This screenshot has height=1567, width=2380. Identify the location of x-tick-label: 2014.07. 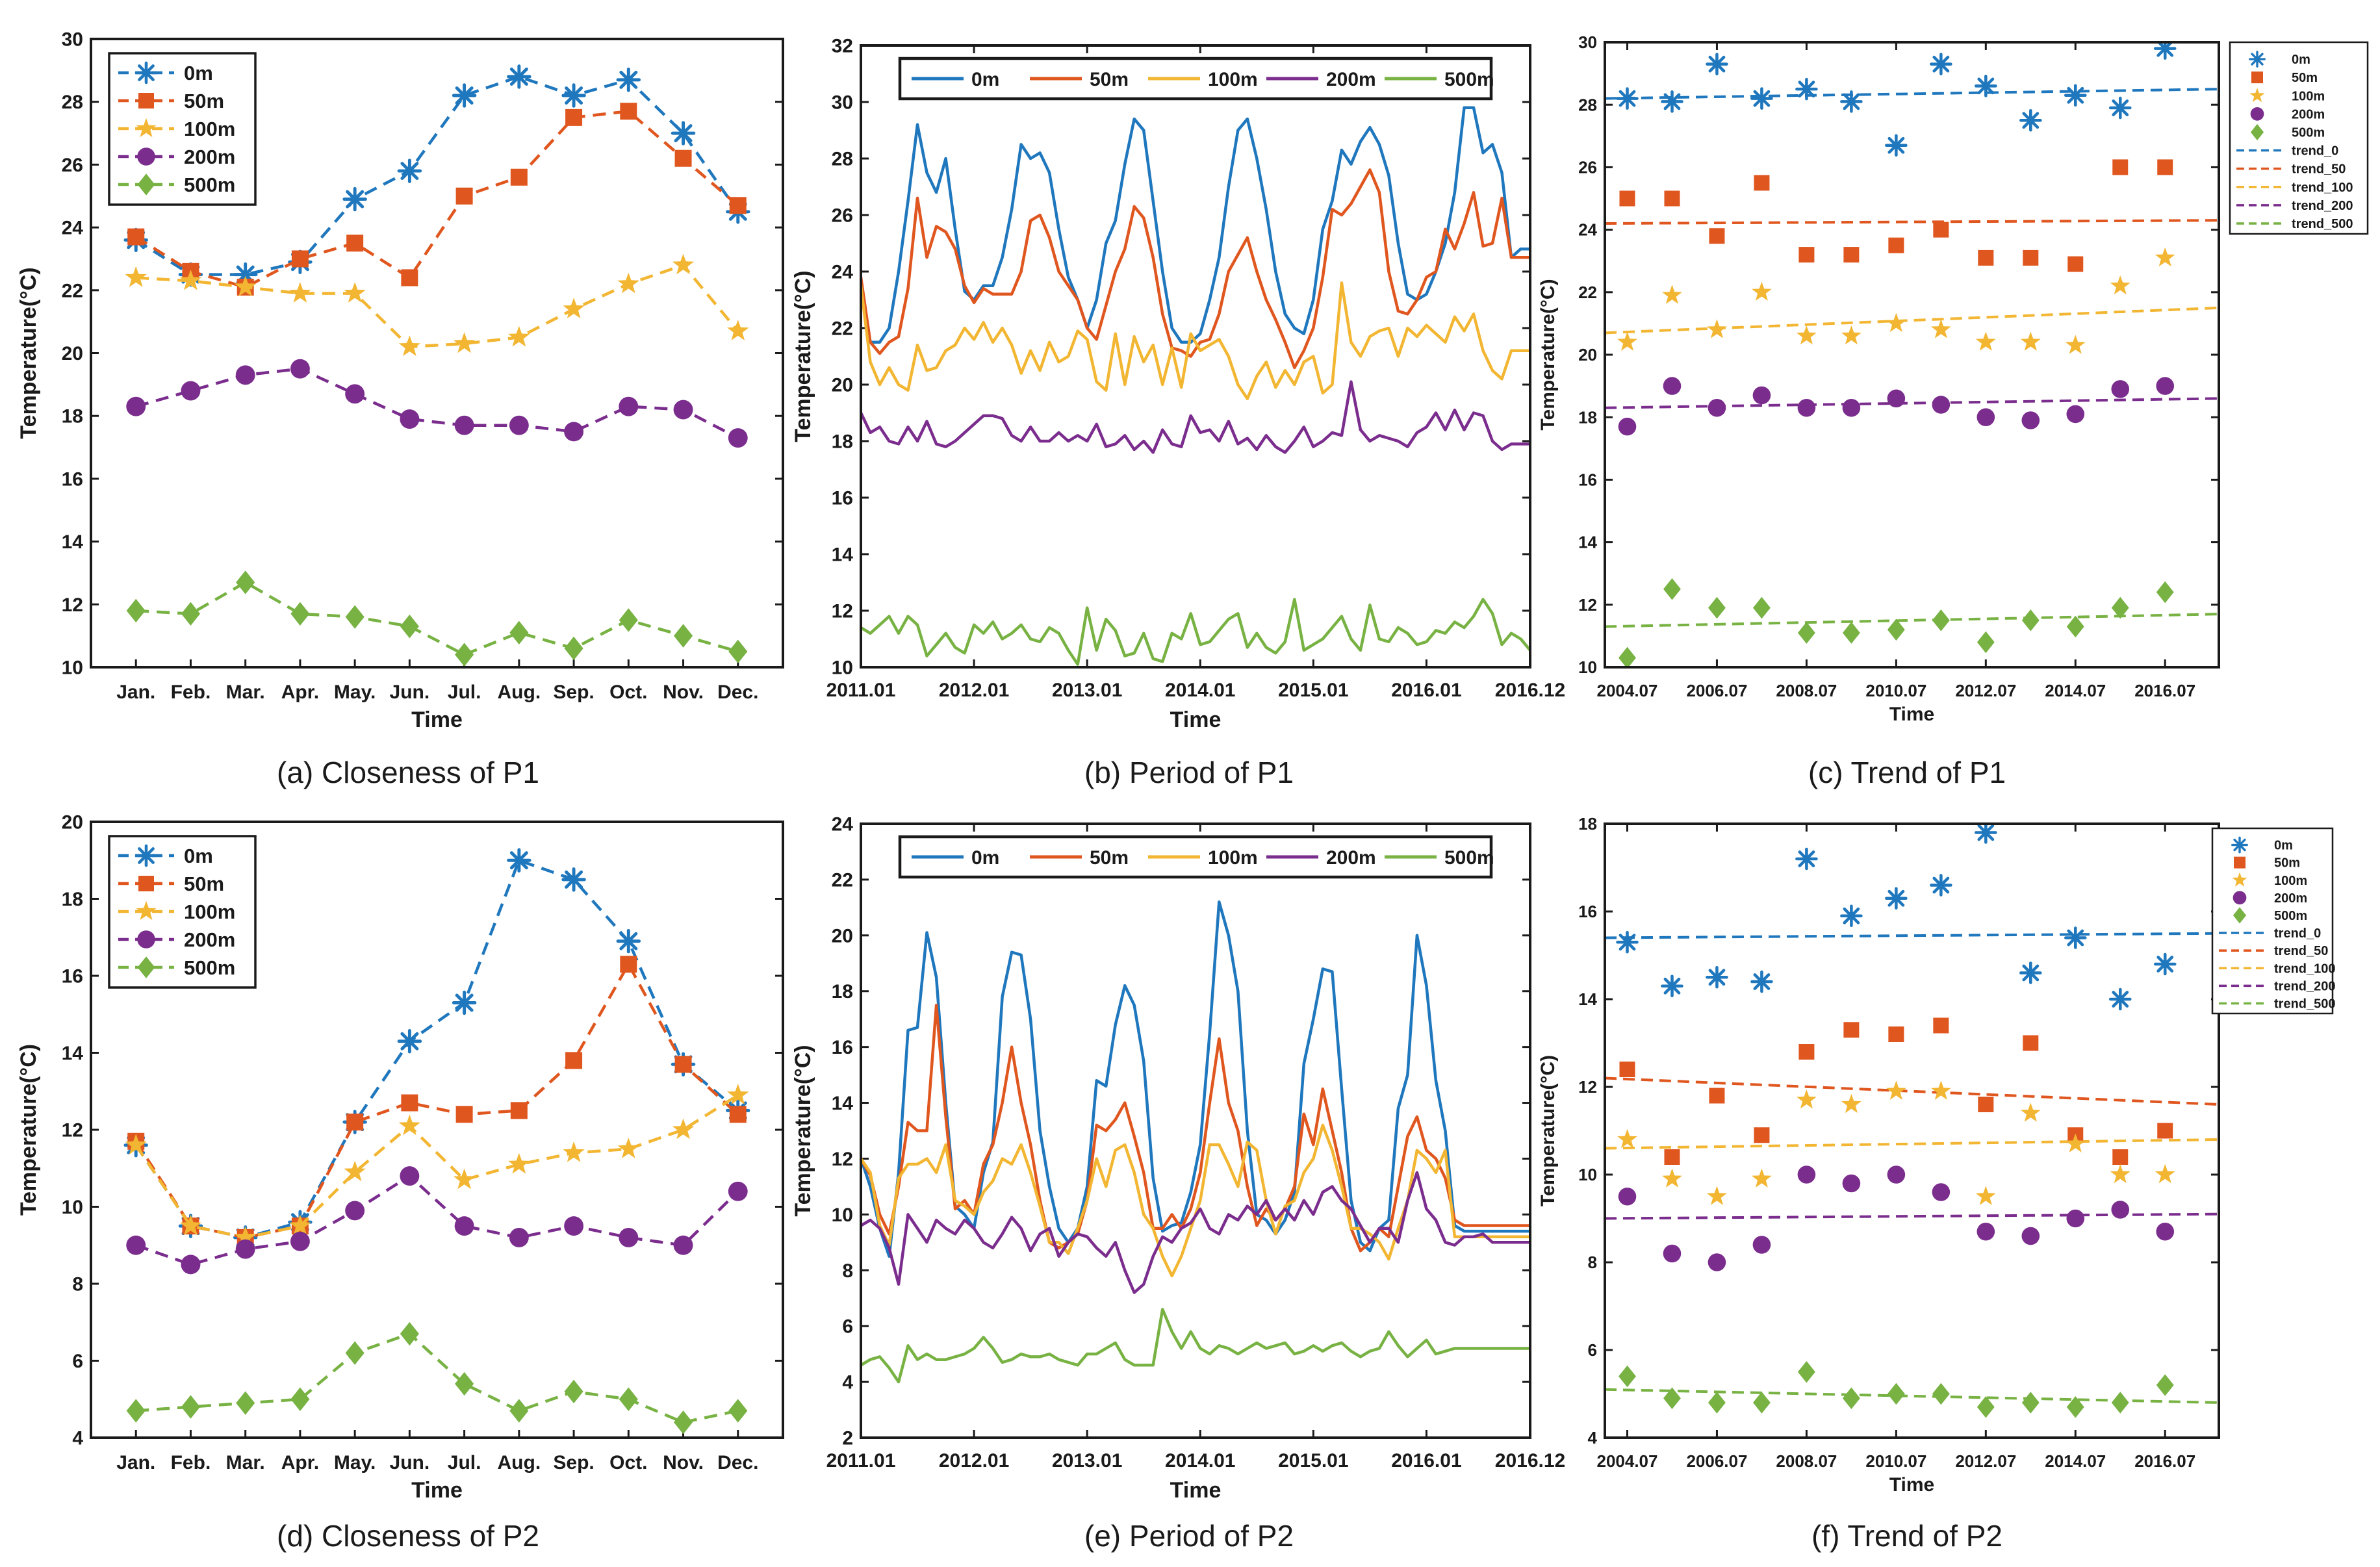
(2075, 690).